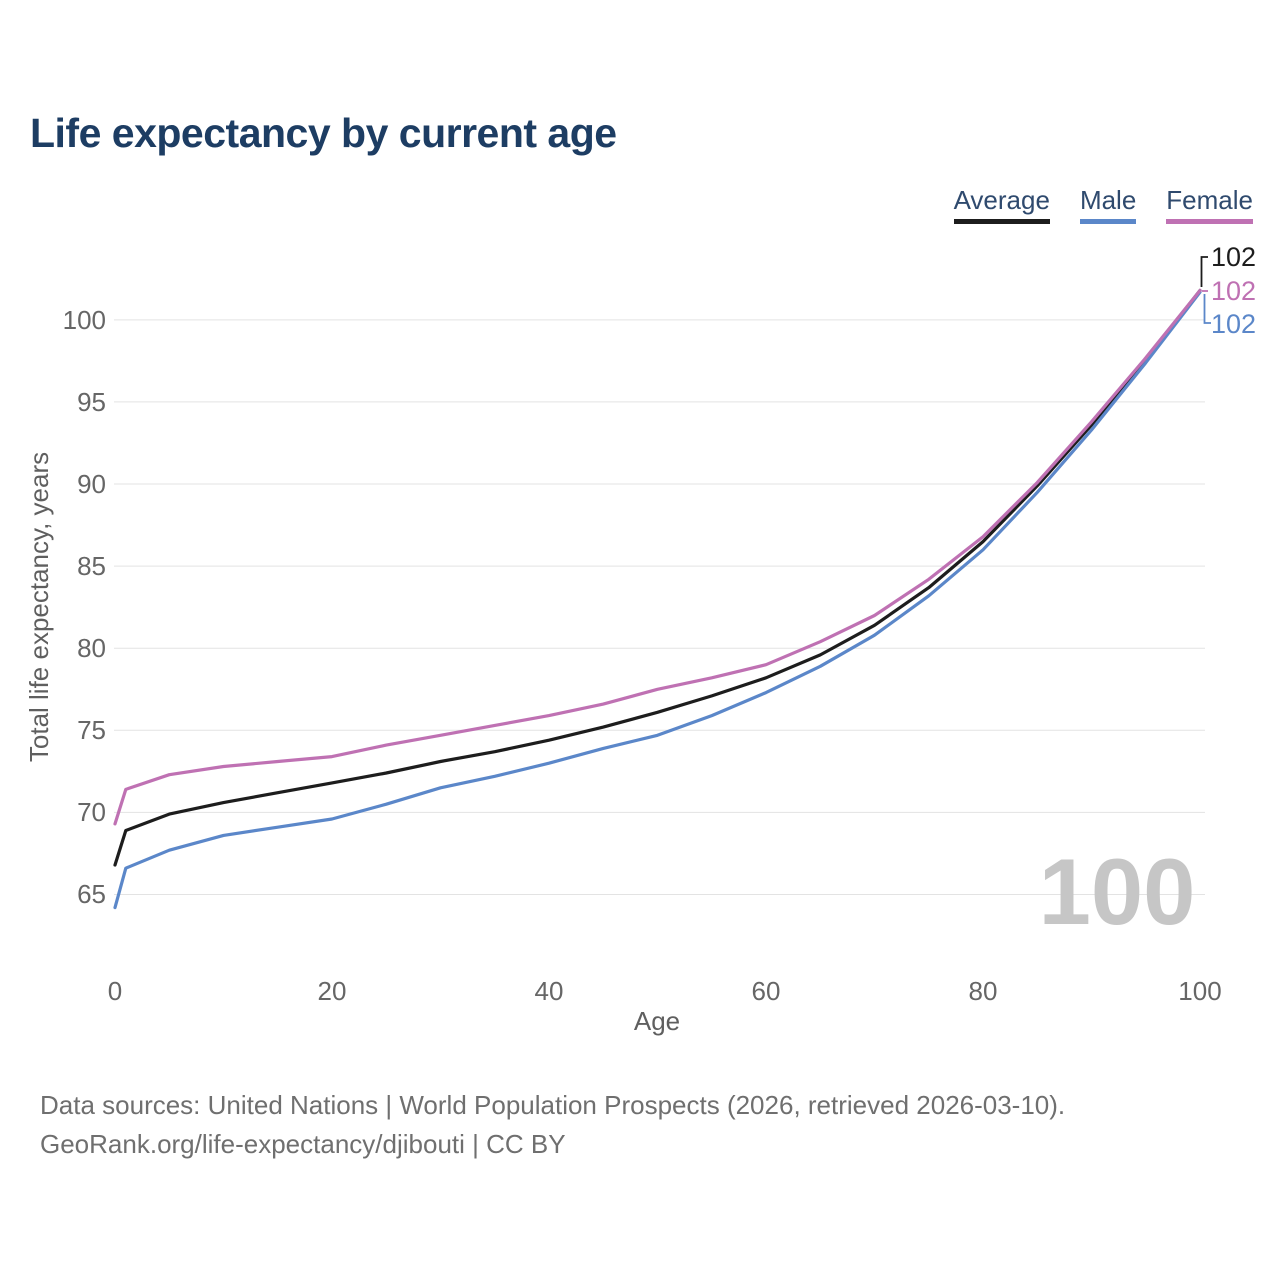  I want to click on y-axis-tick-label: 100, so click(84, 320).